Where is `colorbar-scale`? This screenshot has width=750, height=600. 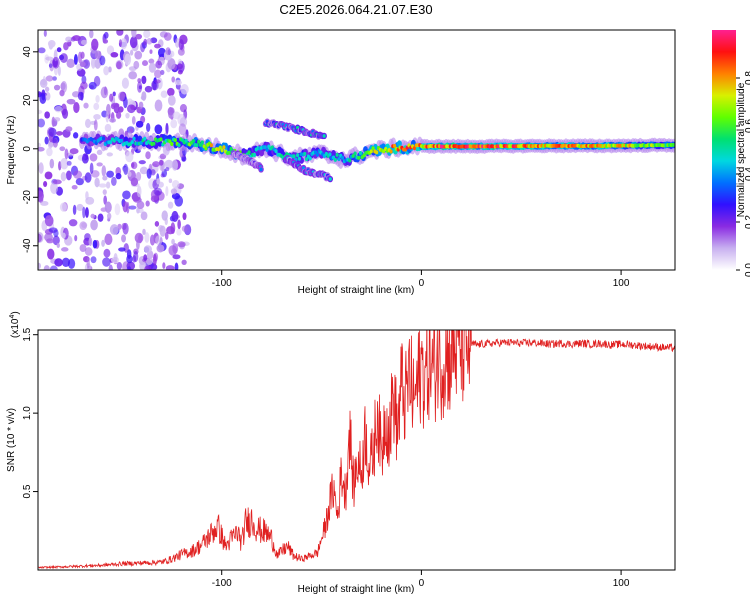 colorbar-scale is located at coordinates (724, 150).